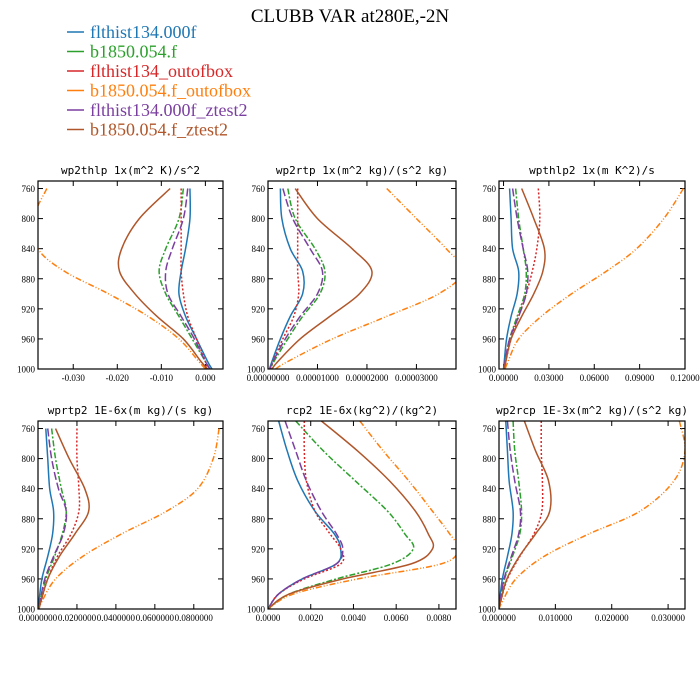  What do you see at coordinates (194, 618) in the screenshot?
I see `x-tick-label: 0.0800000` at bounding box center [194, 618].